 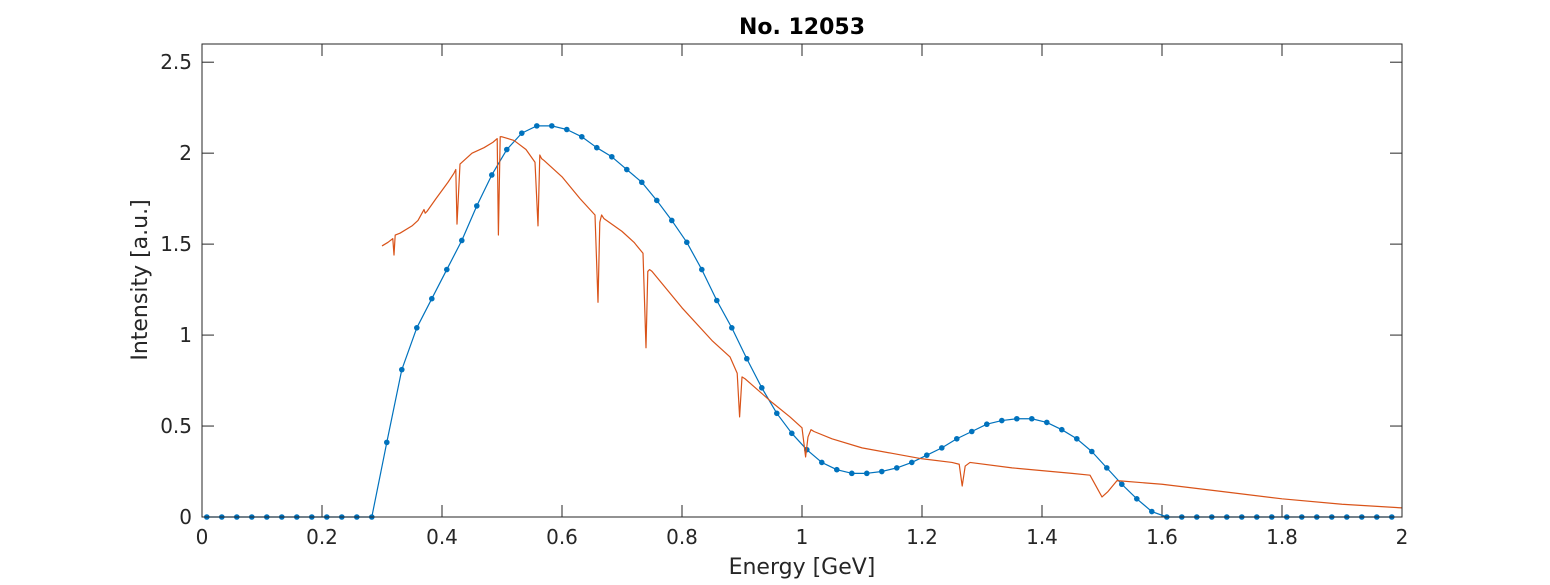 What do you see at coordinates (442, 537) in the screenshot?
I see `x-tick-label: 0.4` at bounding box center [442, 537].